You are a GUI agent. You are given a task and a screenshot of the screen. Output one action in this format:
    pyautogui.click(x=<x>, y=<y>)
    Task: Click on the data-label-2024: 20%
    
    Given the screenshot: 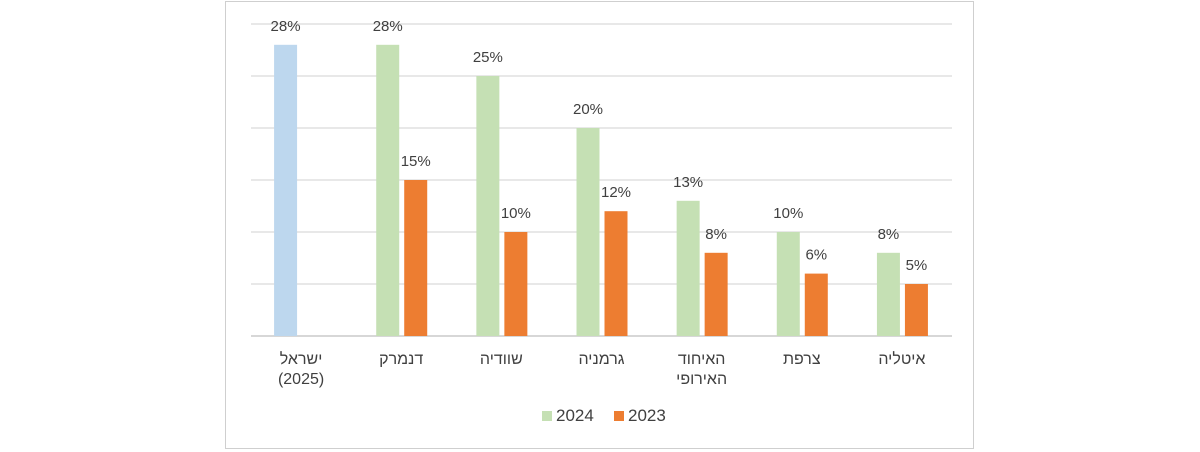 What is the action you would take?
    pyautogui.click(x=588, y=109)
    